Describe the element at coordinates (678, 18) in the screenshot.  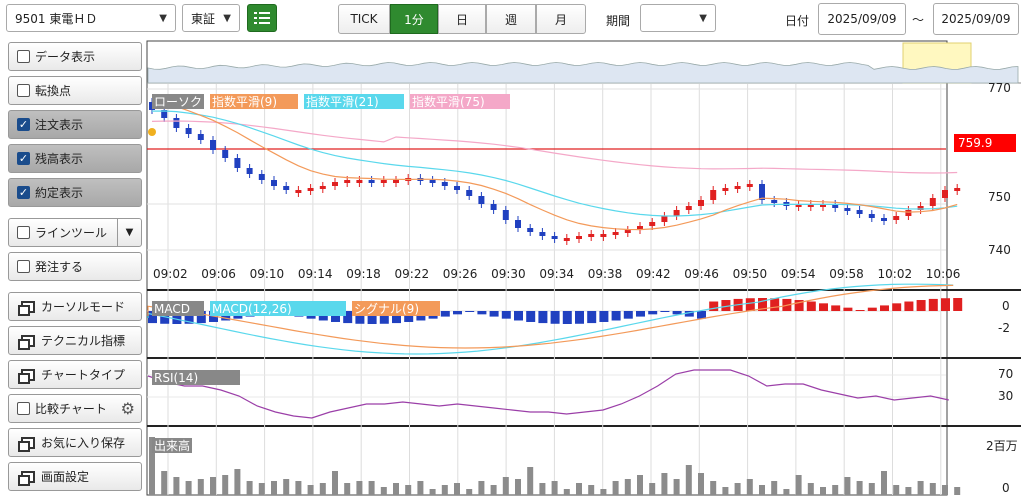
I see `period-select: ▼` at that location.